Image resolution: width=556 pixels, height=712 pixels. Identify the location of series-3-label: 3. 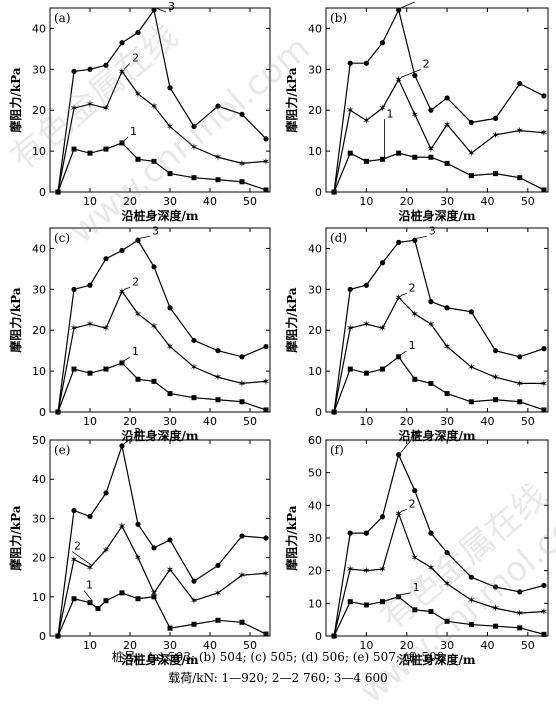
(432, 230).